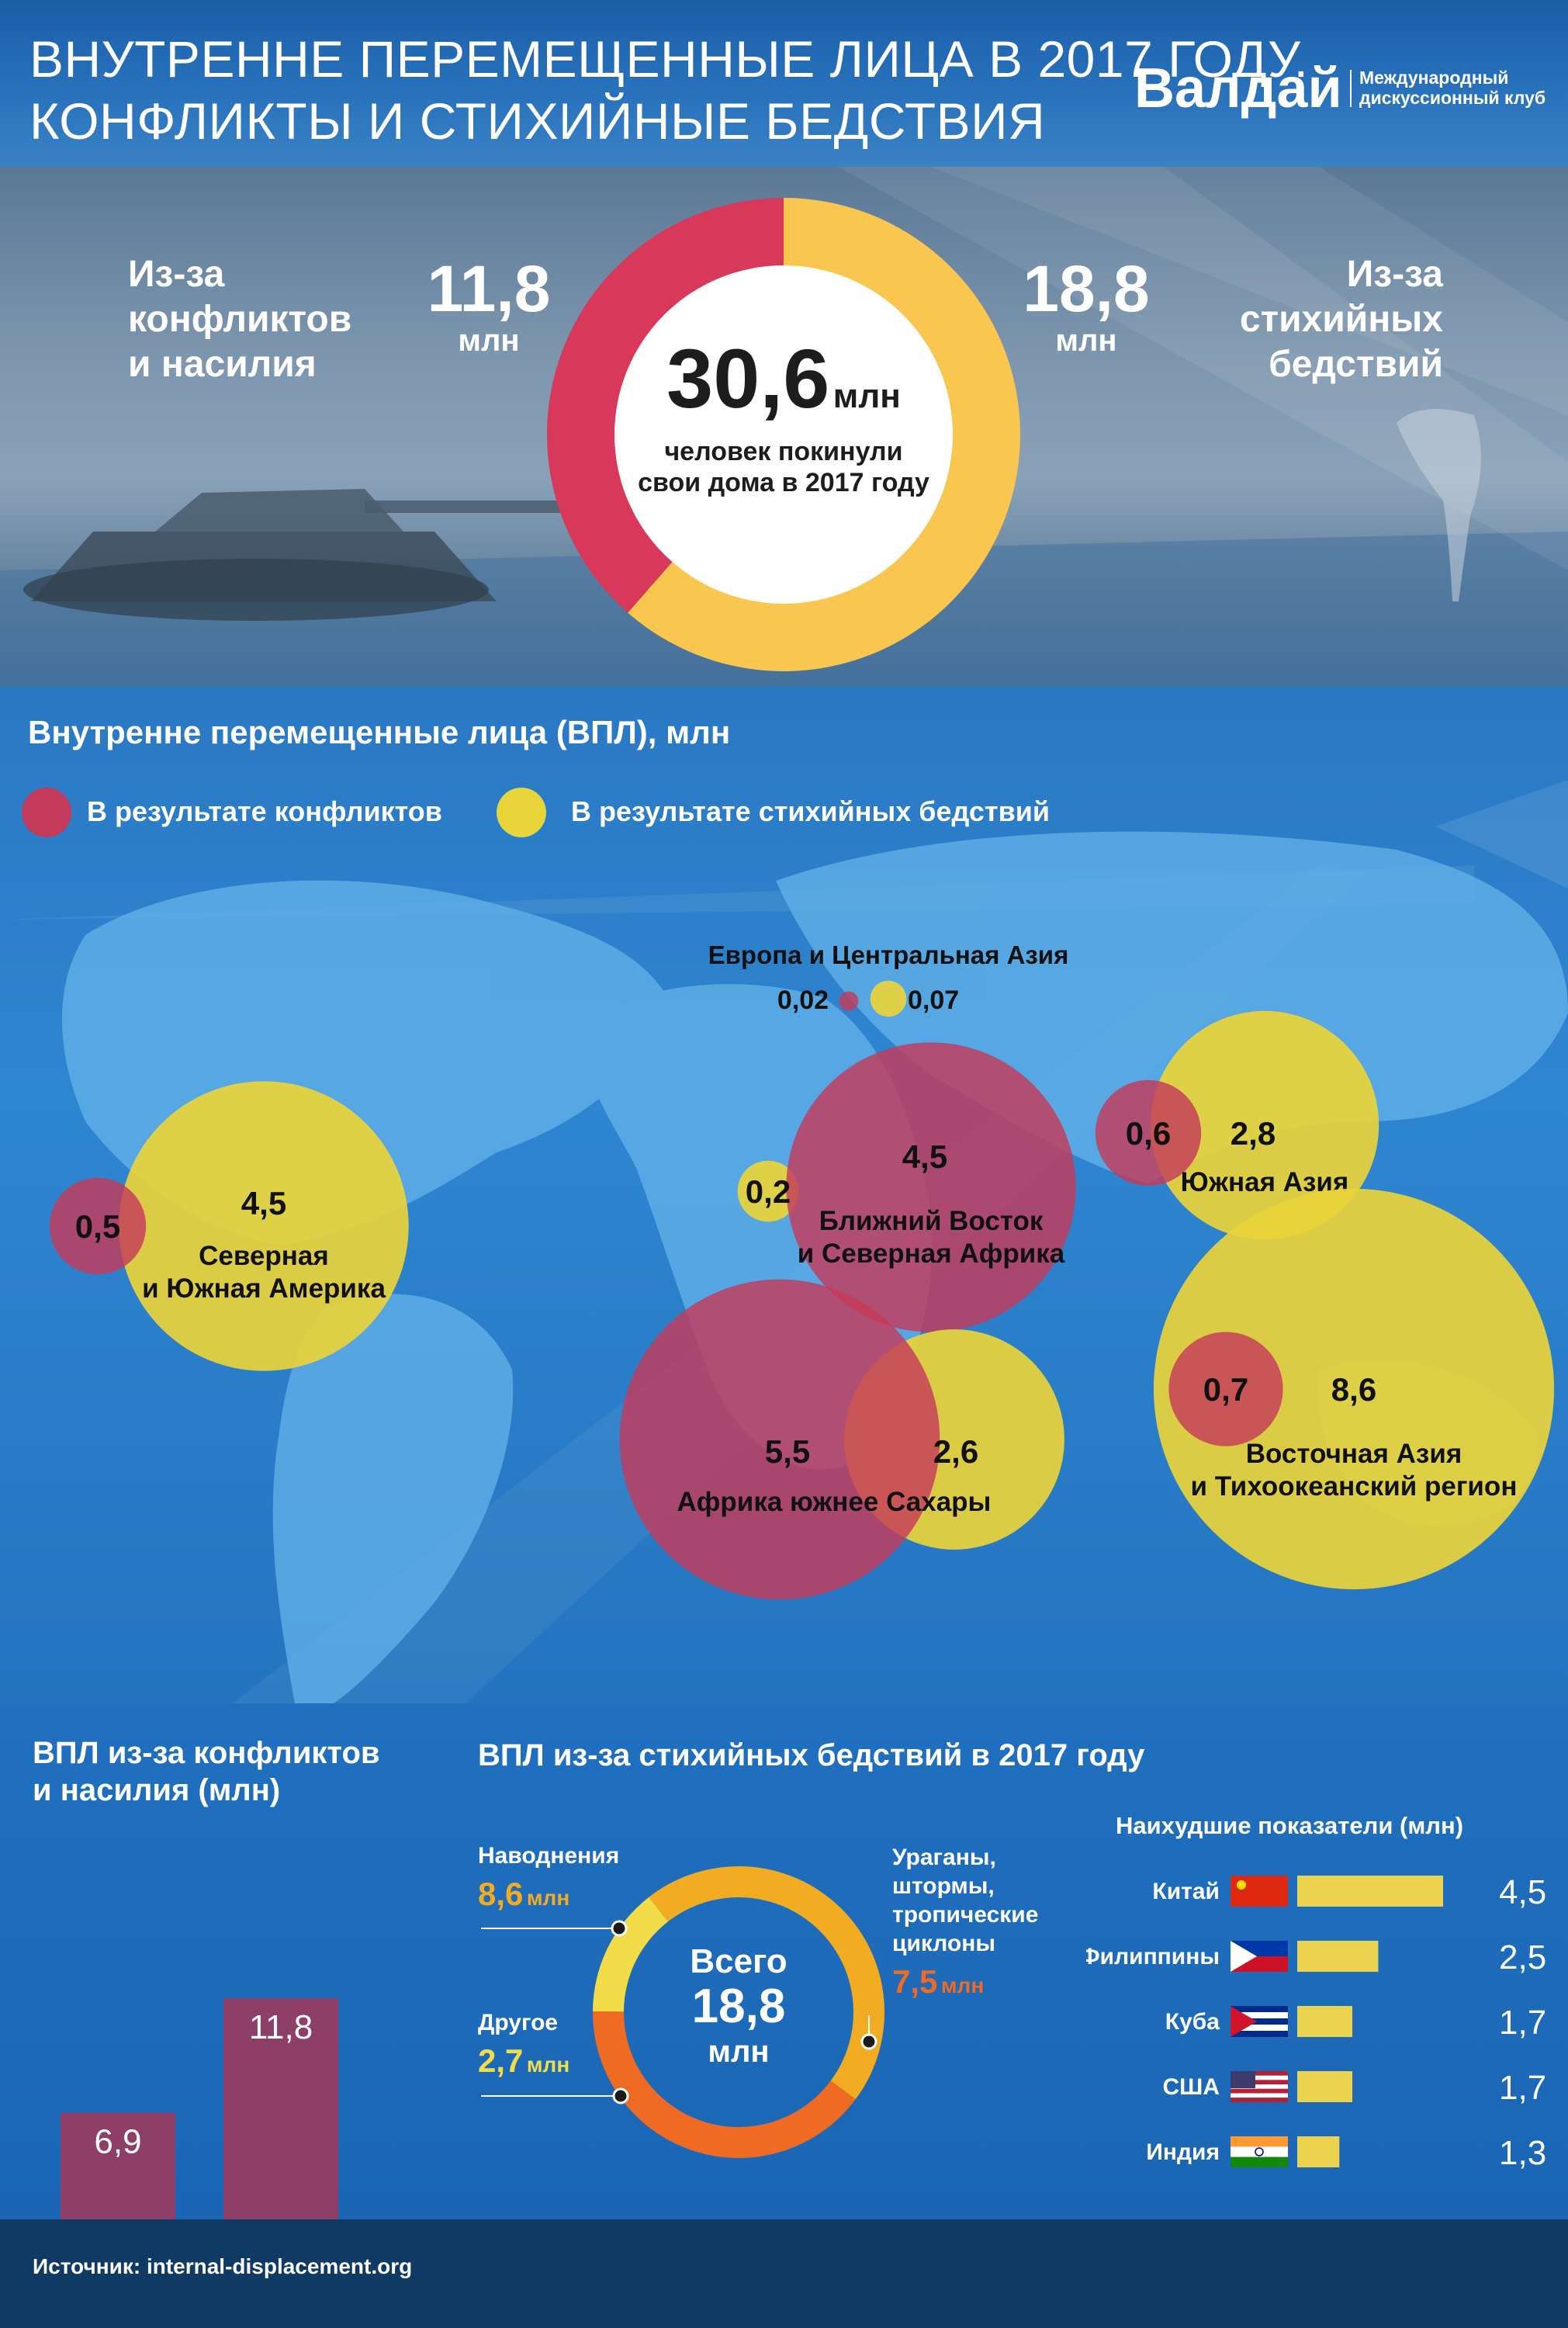 This screenshot has width=1568, height=2328. What do you see at coordinates (1523, 1957) in the screenshot?
I see `country-value-label: 2,5` at bounding box center [1523, 1957].